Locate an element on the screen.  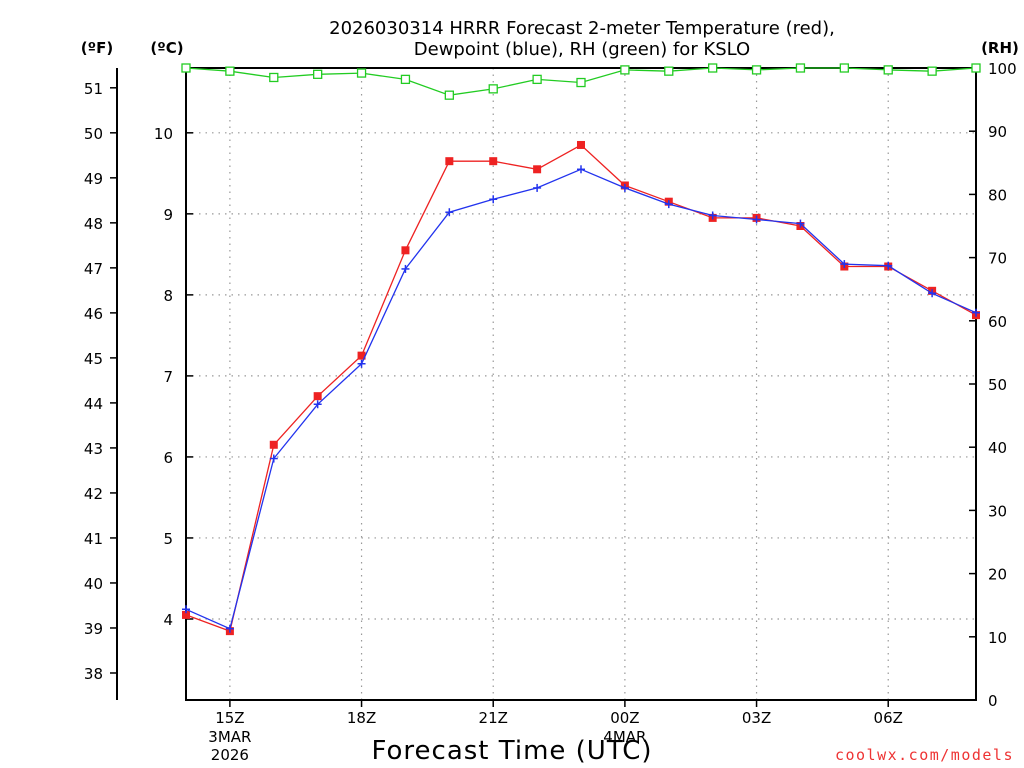
rh-tick-label: 40 is located at coordinates (997, 448).